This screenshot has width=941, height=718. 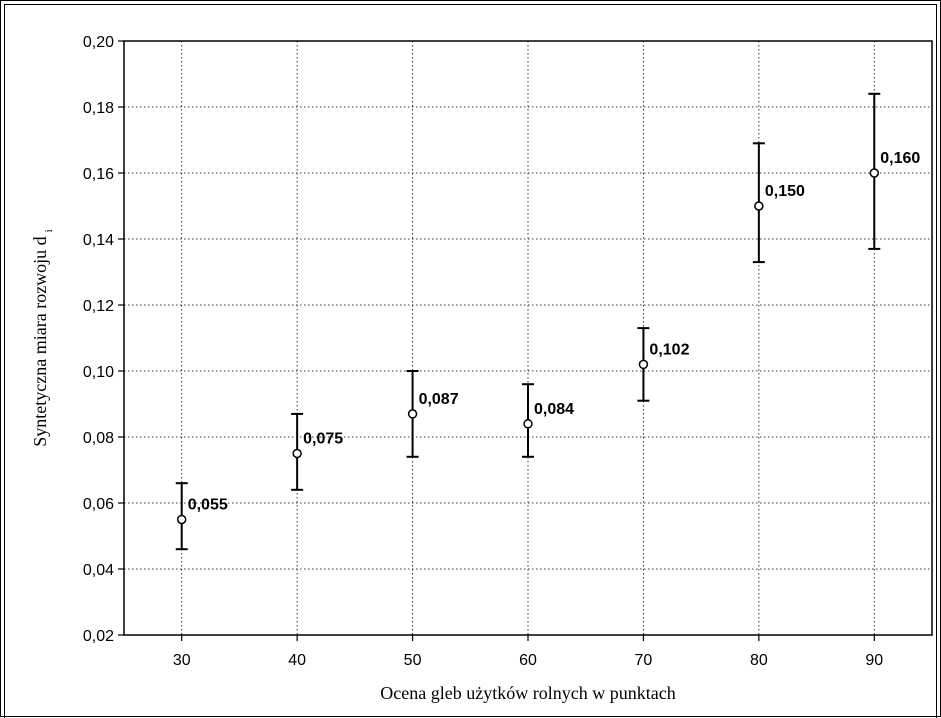 What do you see at coordinates (98, 372) in the screenshot?
I see `y-tick-label: 0,10` at bounding box center [98, 372].